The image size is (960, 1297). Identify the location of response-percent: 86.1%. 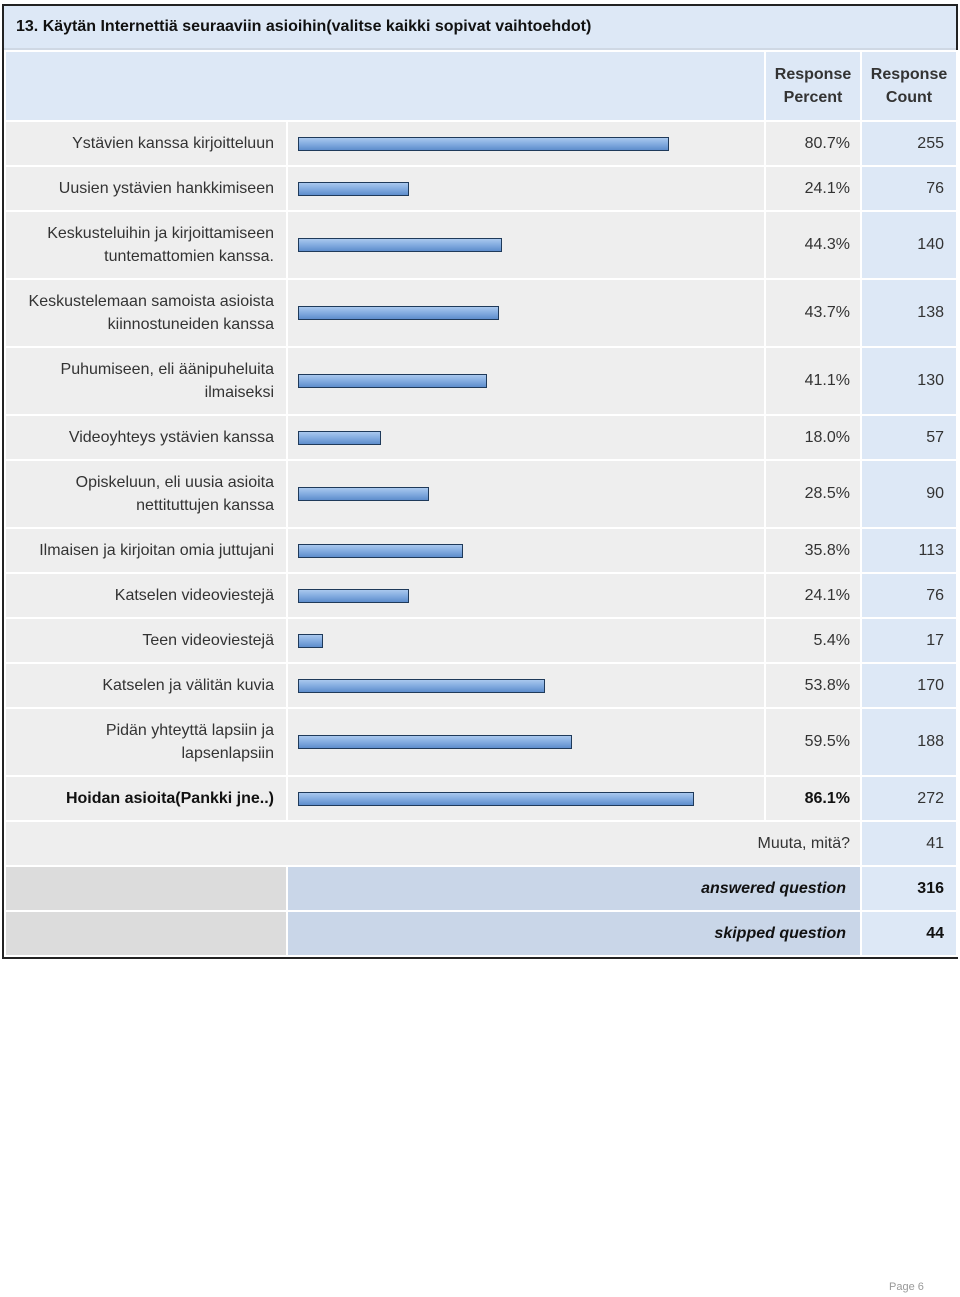
(813, 798).